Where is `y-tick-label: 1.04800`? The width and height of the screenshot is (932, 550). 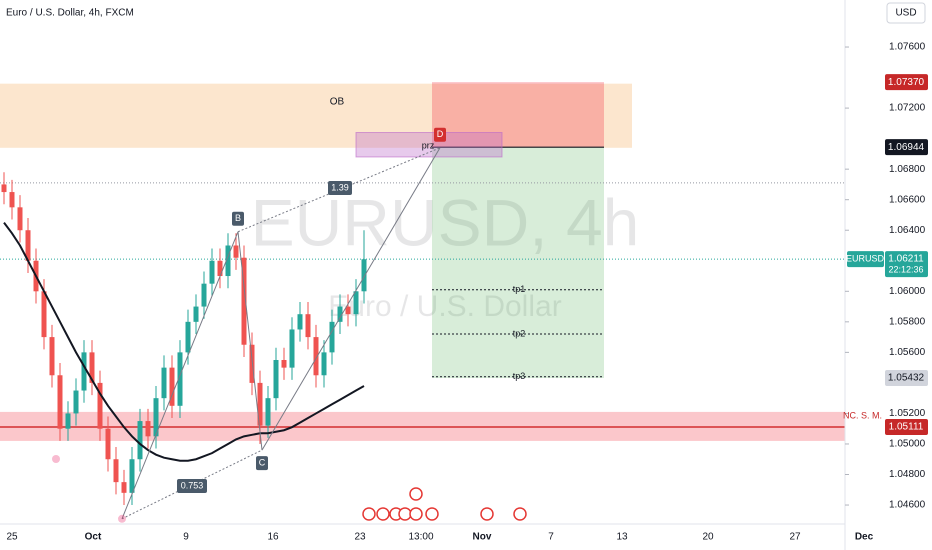 y-tick-label: 1.04800 is located at coordinates (907, 474).